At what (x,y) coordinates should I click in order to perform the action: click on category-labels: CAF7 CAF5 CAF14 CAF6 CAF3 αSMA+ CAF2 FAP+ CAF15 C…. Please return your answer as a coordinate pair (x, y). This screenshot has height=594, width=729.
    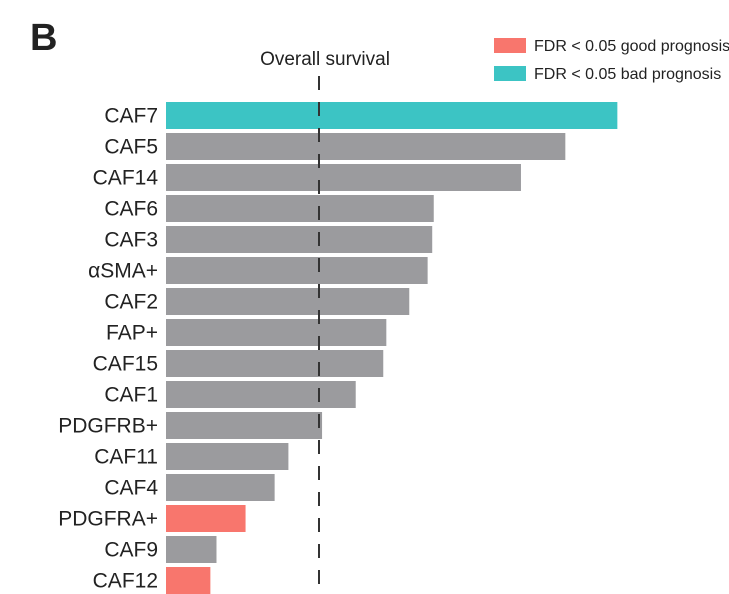
    Looking at the image, I should click on (108, 349).